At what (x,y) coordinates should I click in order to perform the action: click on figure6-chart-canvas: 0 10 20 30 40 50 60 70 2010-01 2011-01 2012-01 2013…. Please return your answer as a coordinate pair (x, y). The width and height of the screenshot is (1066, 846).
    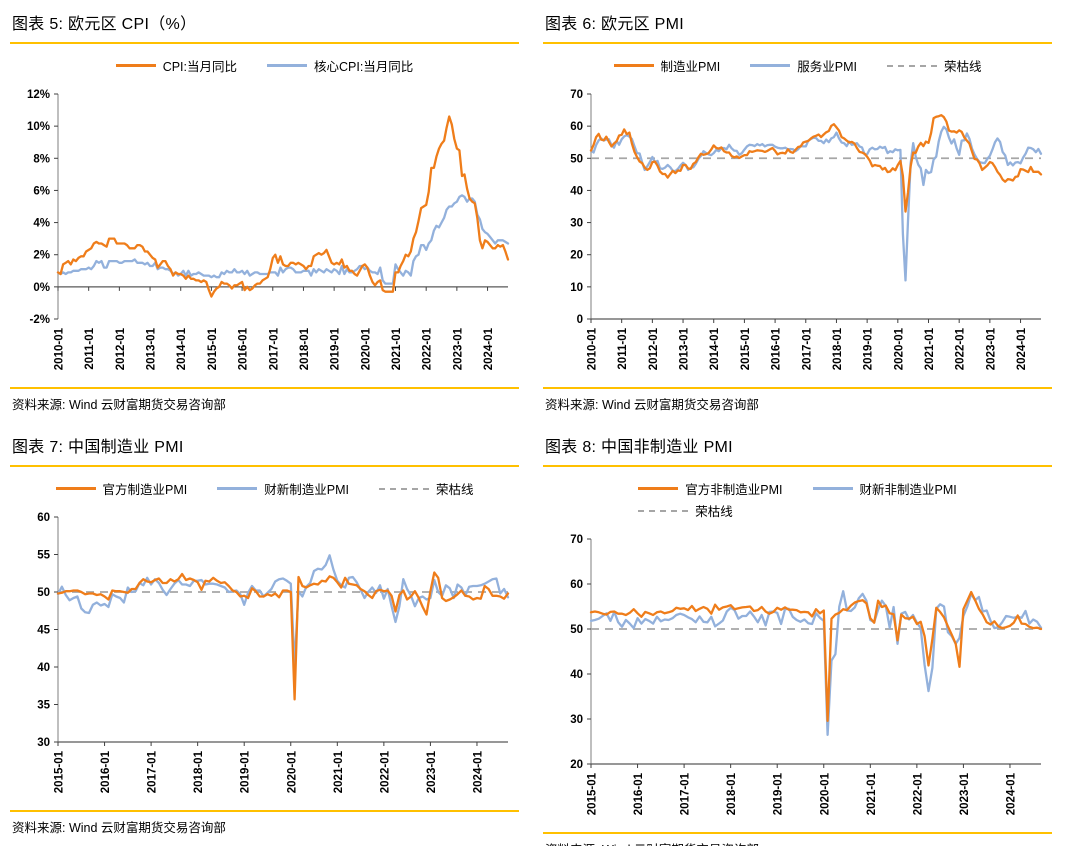
    Looking at the image, I should click on (806, 229).